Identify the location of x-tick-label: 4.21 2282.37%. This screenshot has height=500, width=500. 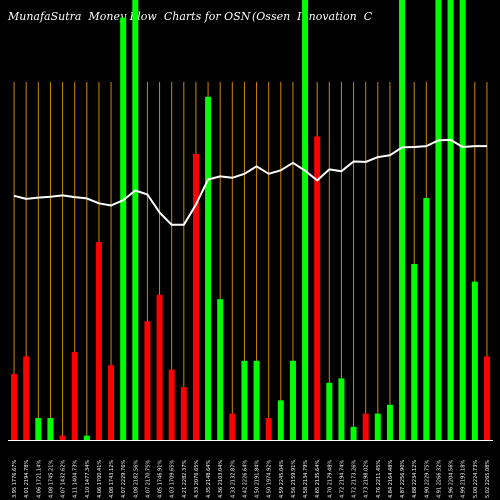
(185, 479).